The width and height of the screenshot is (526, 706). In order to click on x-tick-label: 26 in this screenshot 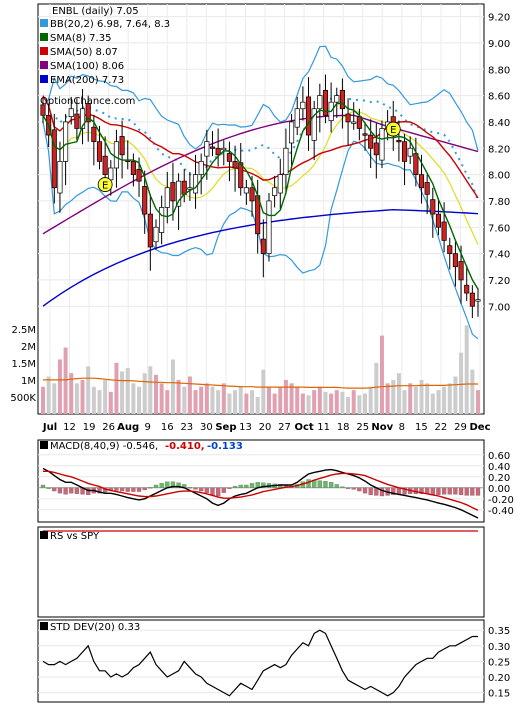, I will do `click(108, 427)`.